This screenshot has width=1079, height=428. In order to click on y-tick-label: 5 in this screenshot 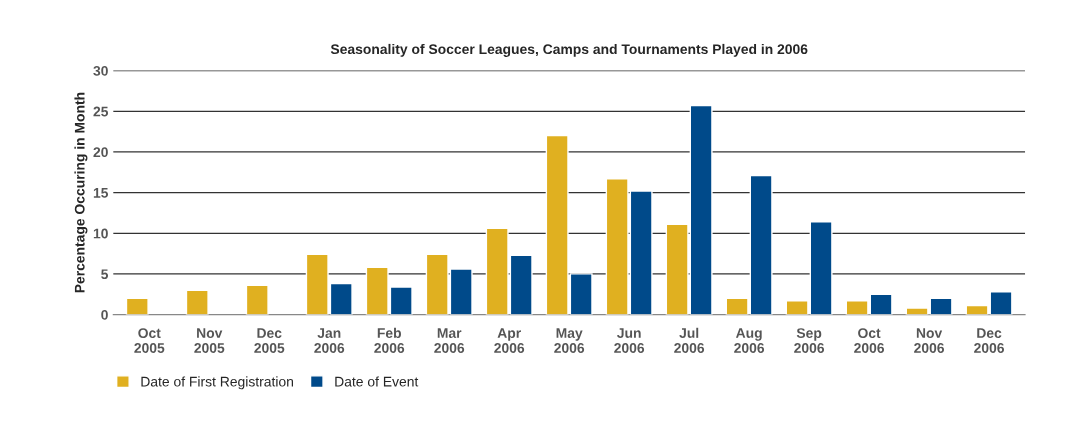, I will do `click(105, 274)`.